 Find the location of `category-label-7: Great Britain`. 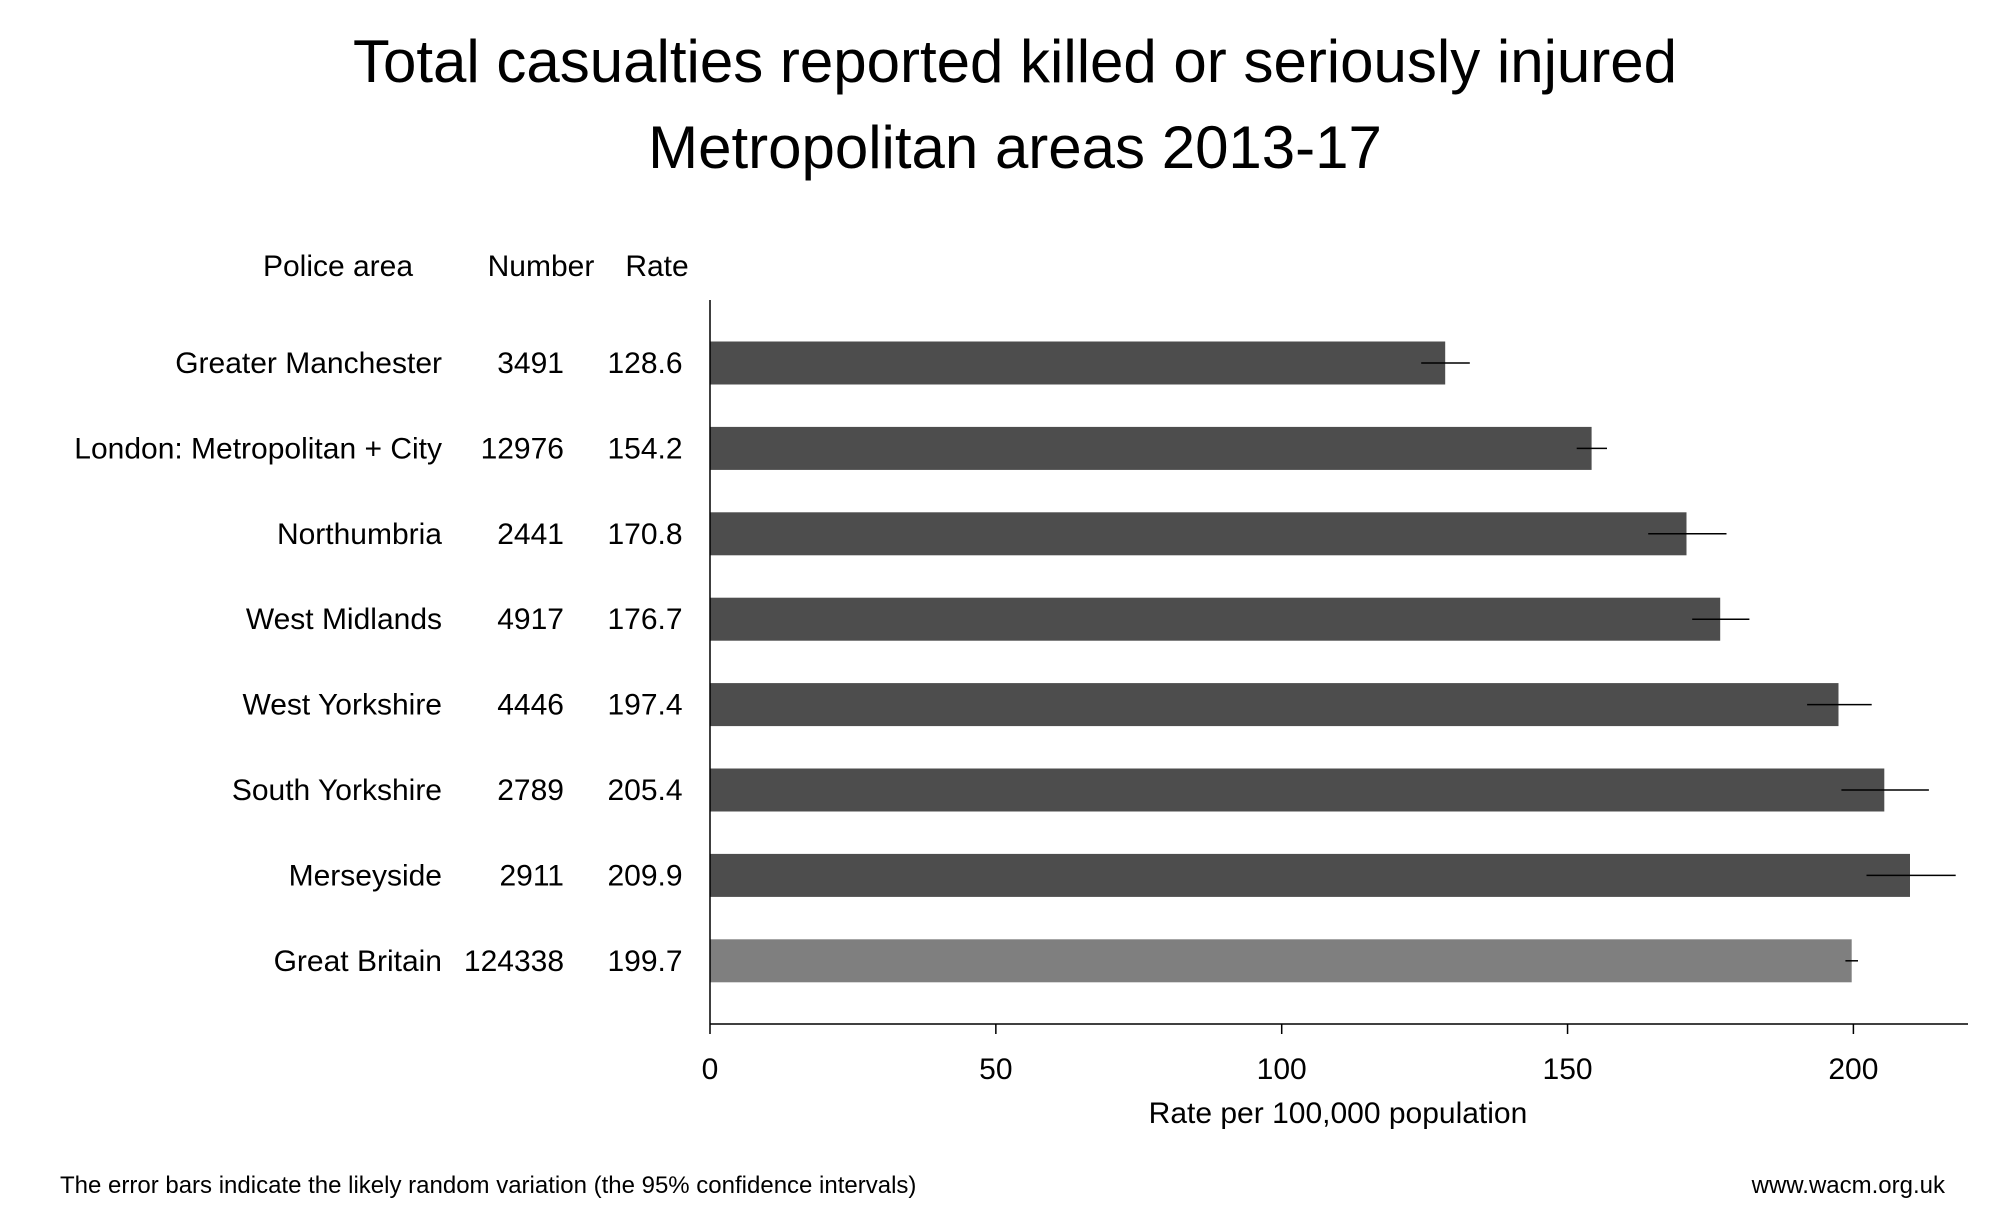

category-label-7: Great Britain is located at coordinates (358, 961).